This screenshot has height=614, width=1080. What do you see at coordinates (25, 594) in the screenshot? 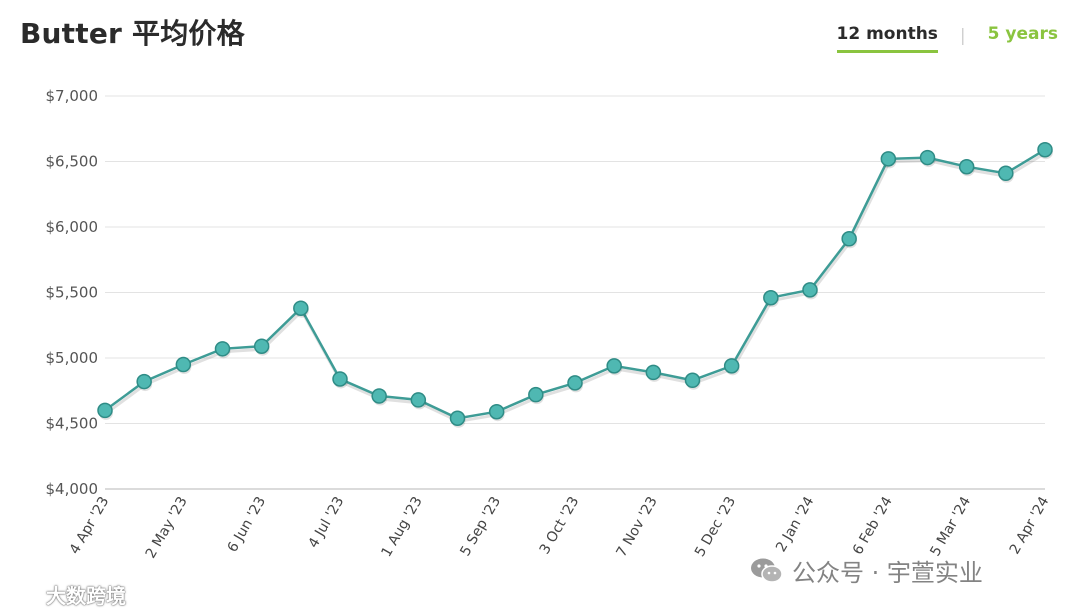
I see `brand-logo-icon` at bounding box center [25, 594].